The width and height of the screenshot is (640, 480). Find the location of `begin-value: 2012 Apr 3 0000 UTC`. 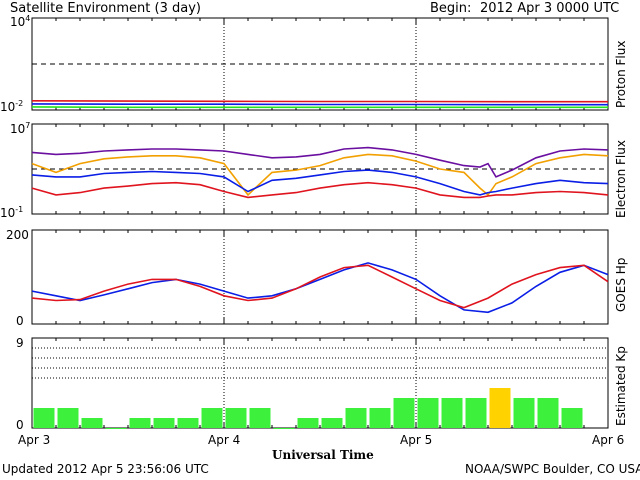

begin-value: 2012 Apr 3 0000 UTC is located at coordinates (550, 8).